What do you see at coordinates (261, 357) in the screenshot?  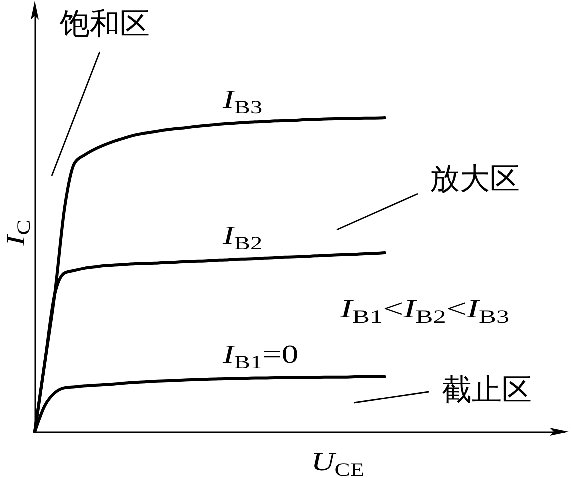 I see `series-label: I$_{B1}$=0` at bounding box center [261, 357].